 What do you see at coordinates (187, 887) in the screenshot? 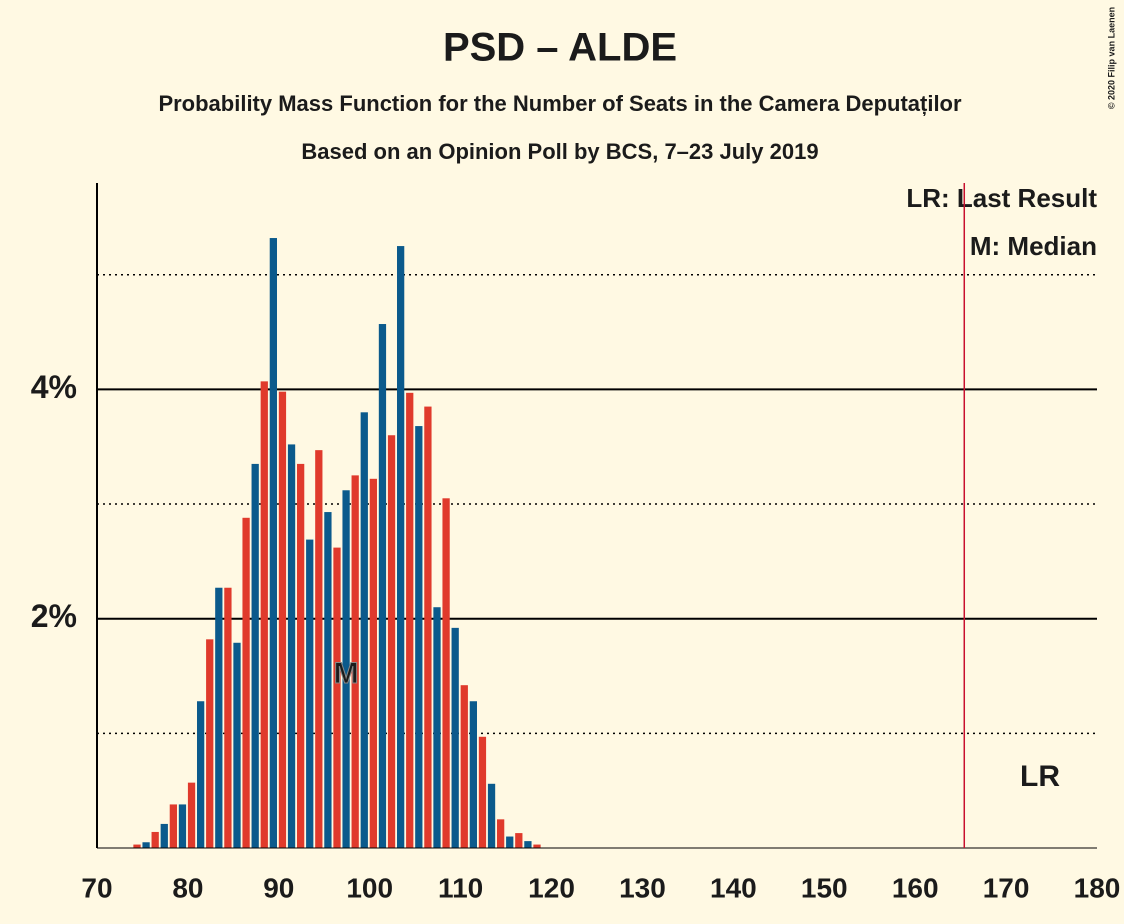
I see `x-tick-label: 80` at bounding box center [187, 887].